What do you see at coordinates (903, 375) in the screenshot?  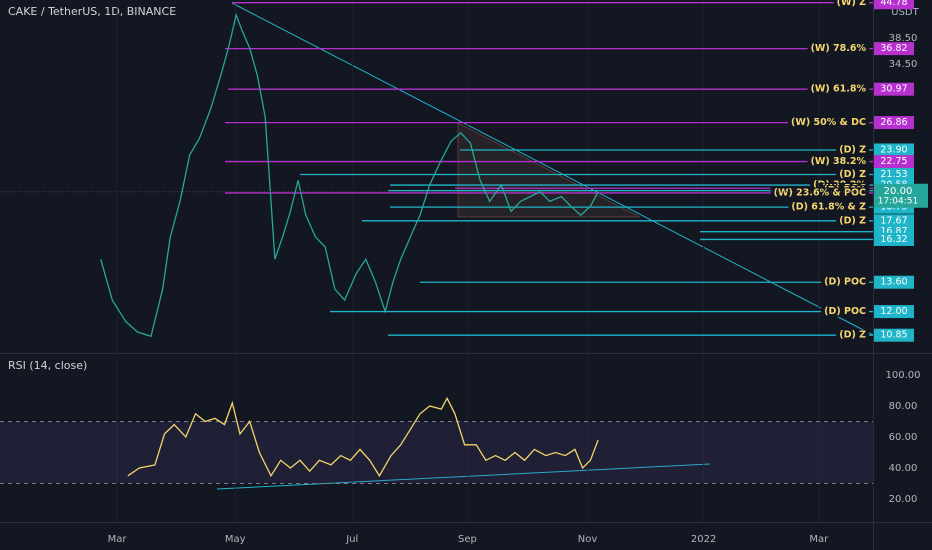 I see `y-tick-label: 100.00` at bounding box center [903, 375].